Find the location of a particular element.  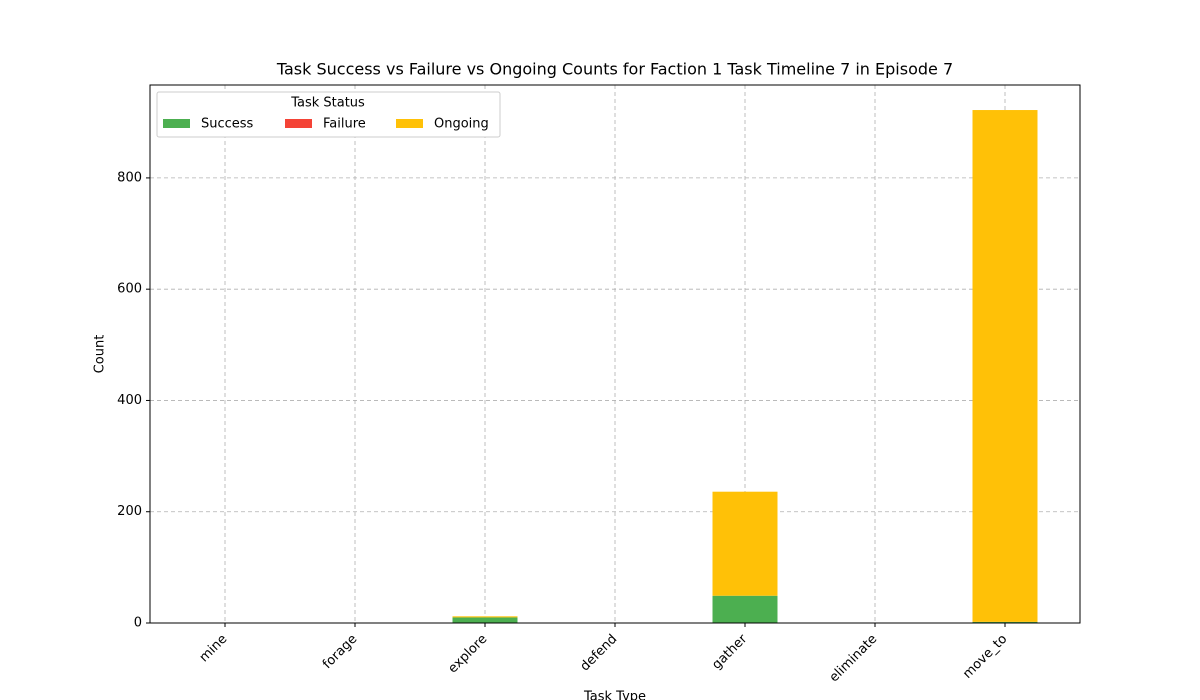

y-tick-label: 200 is located at coordinates (129, 511).